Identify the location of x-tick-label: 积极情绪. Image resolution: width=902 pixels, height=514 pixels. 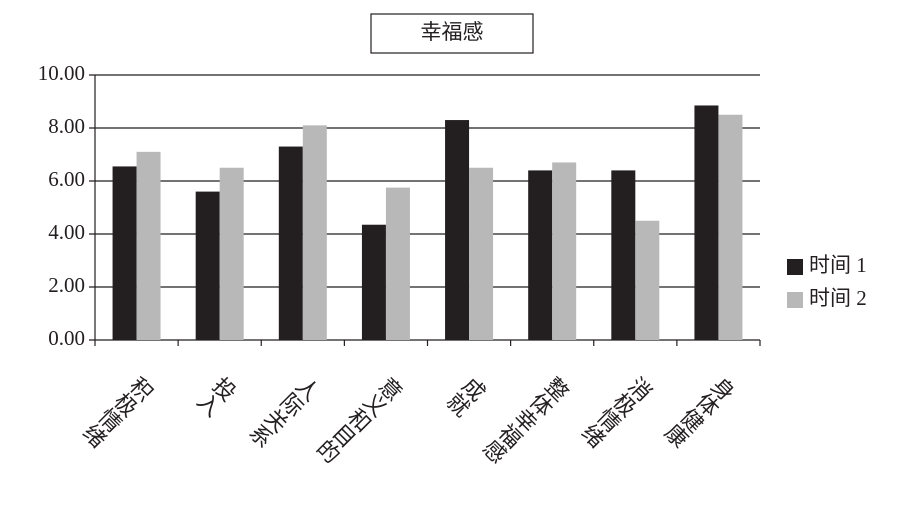
(117, 411).